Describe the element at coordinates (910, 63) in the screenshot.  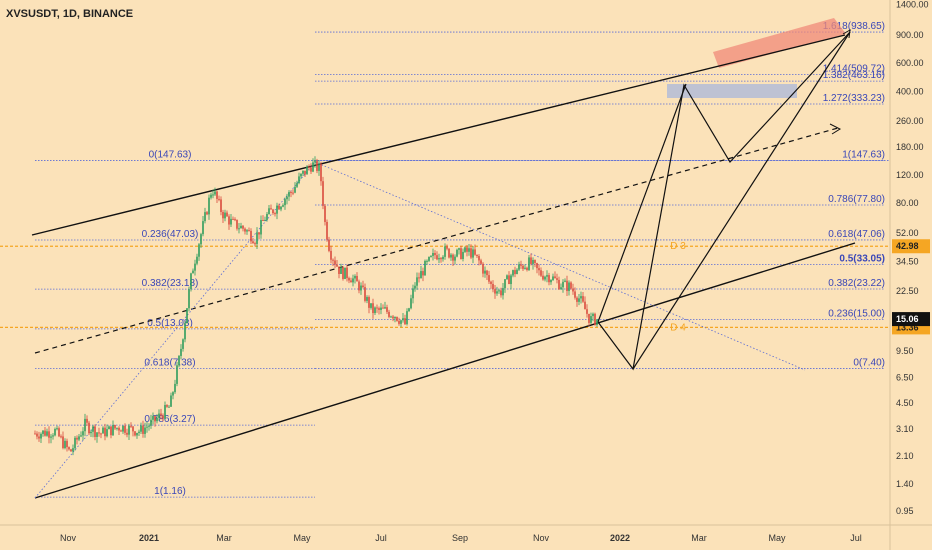
I see `y-tick-label: 600.00` at that location.